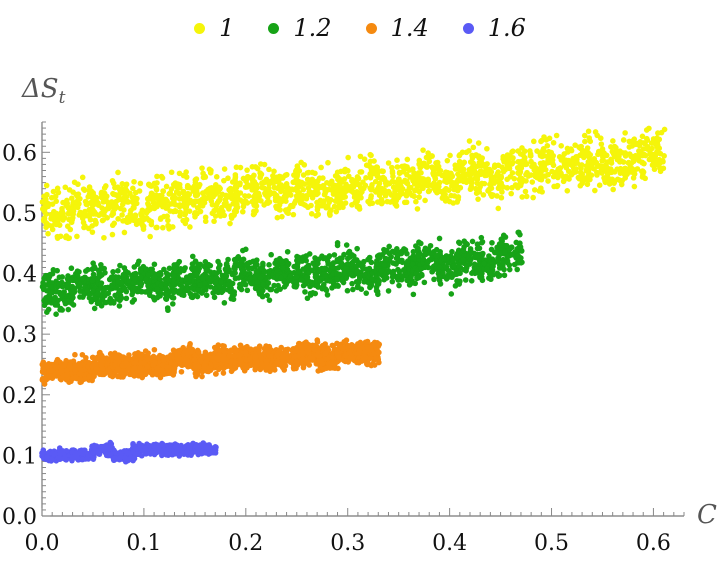 This screenshot has height=568, width=720. I want to click on legend-label: 1.4, so click(409, 28).